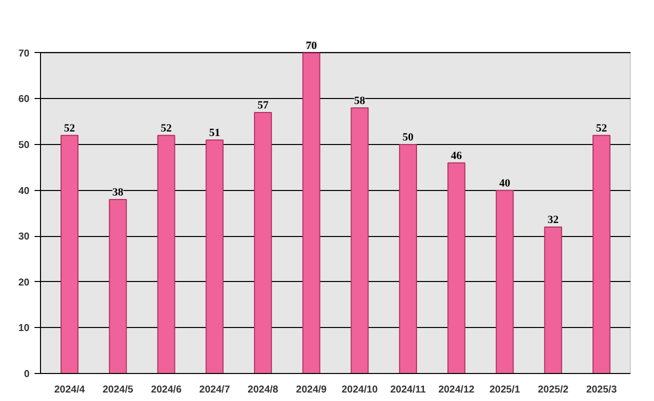 This screenshot has height=401, width=654. What do you see at coordinates (360, 390) in the screenshot?
I see `x-tick-label: 2024/10` at bounding box center [360, 390].